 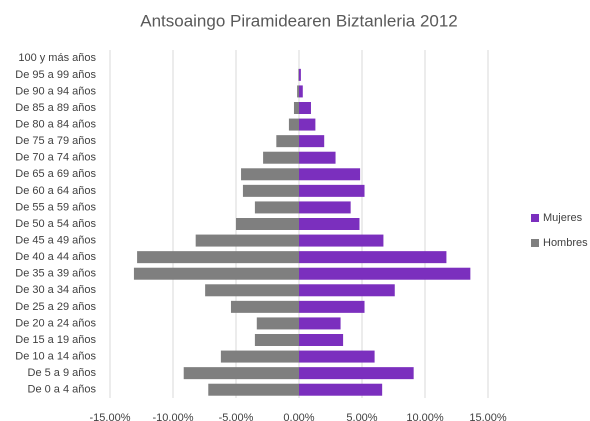 What do you see at coordinates (55, 141) in the screenshot?
I see `y-tick-label: De 75 a 79 años` at bounding box center [55, 141].